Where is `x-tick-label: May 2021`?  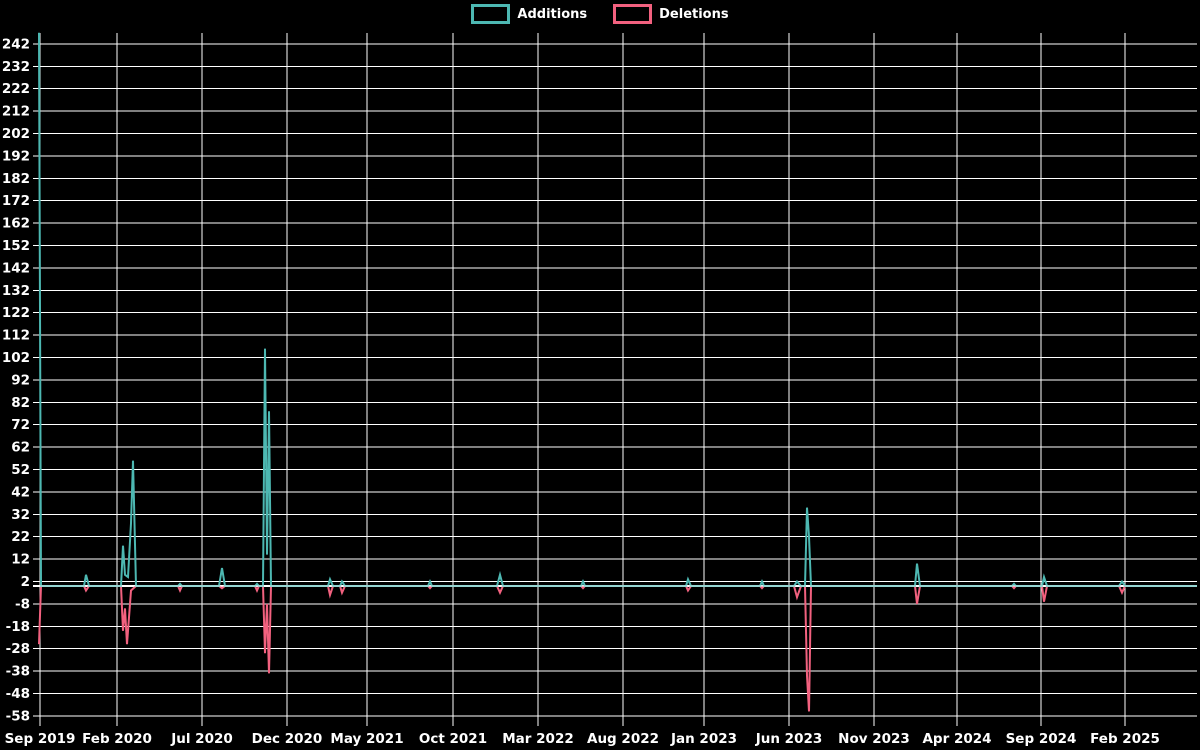 x-tick-label: May 2021 is located at coordinates (366, 739).